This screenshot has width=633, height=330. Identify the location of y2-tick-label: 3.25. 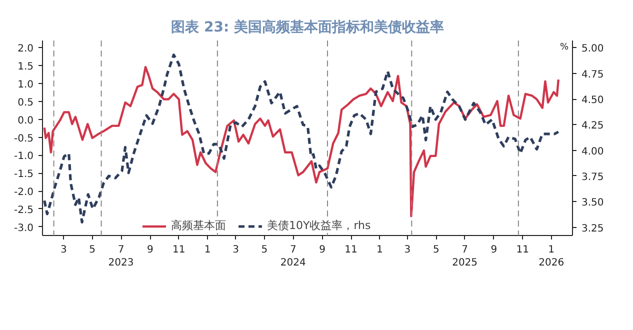
(593, 228).